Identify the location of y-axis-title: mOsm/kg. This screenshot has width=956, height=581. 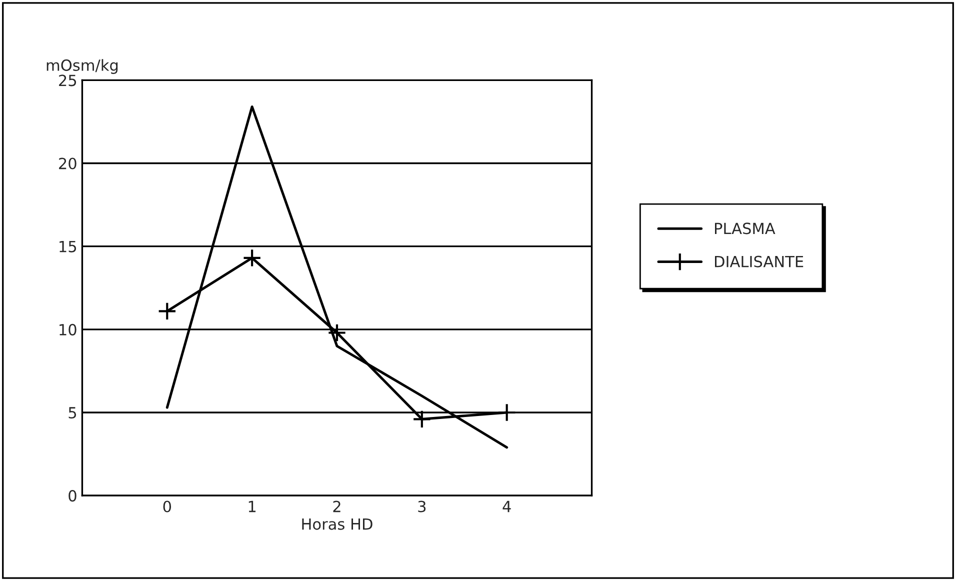
(82, 66).